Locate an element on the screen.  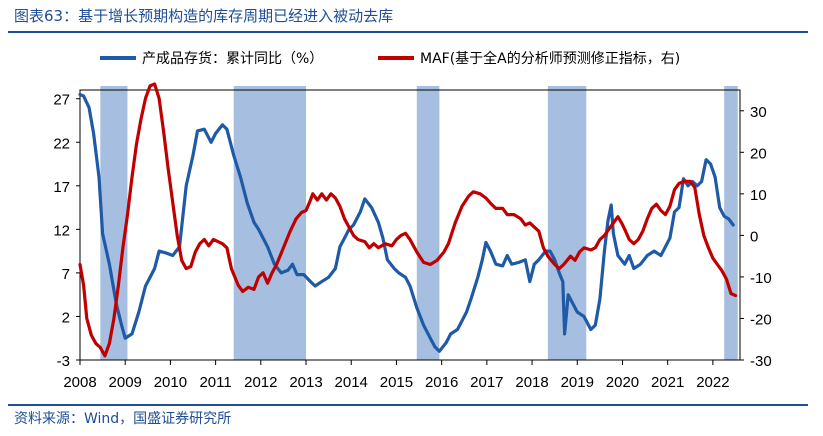
y-left-tick-label: 7 is located at coordinates (66, 274).